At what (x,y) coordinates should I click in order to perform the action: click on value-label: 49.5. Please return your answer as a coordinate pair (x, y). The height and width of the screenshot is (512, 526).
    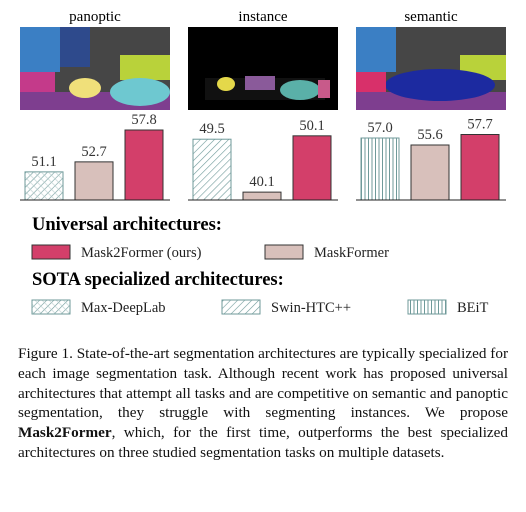
    Looking at the image, I should click on (211, 129).